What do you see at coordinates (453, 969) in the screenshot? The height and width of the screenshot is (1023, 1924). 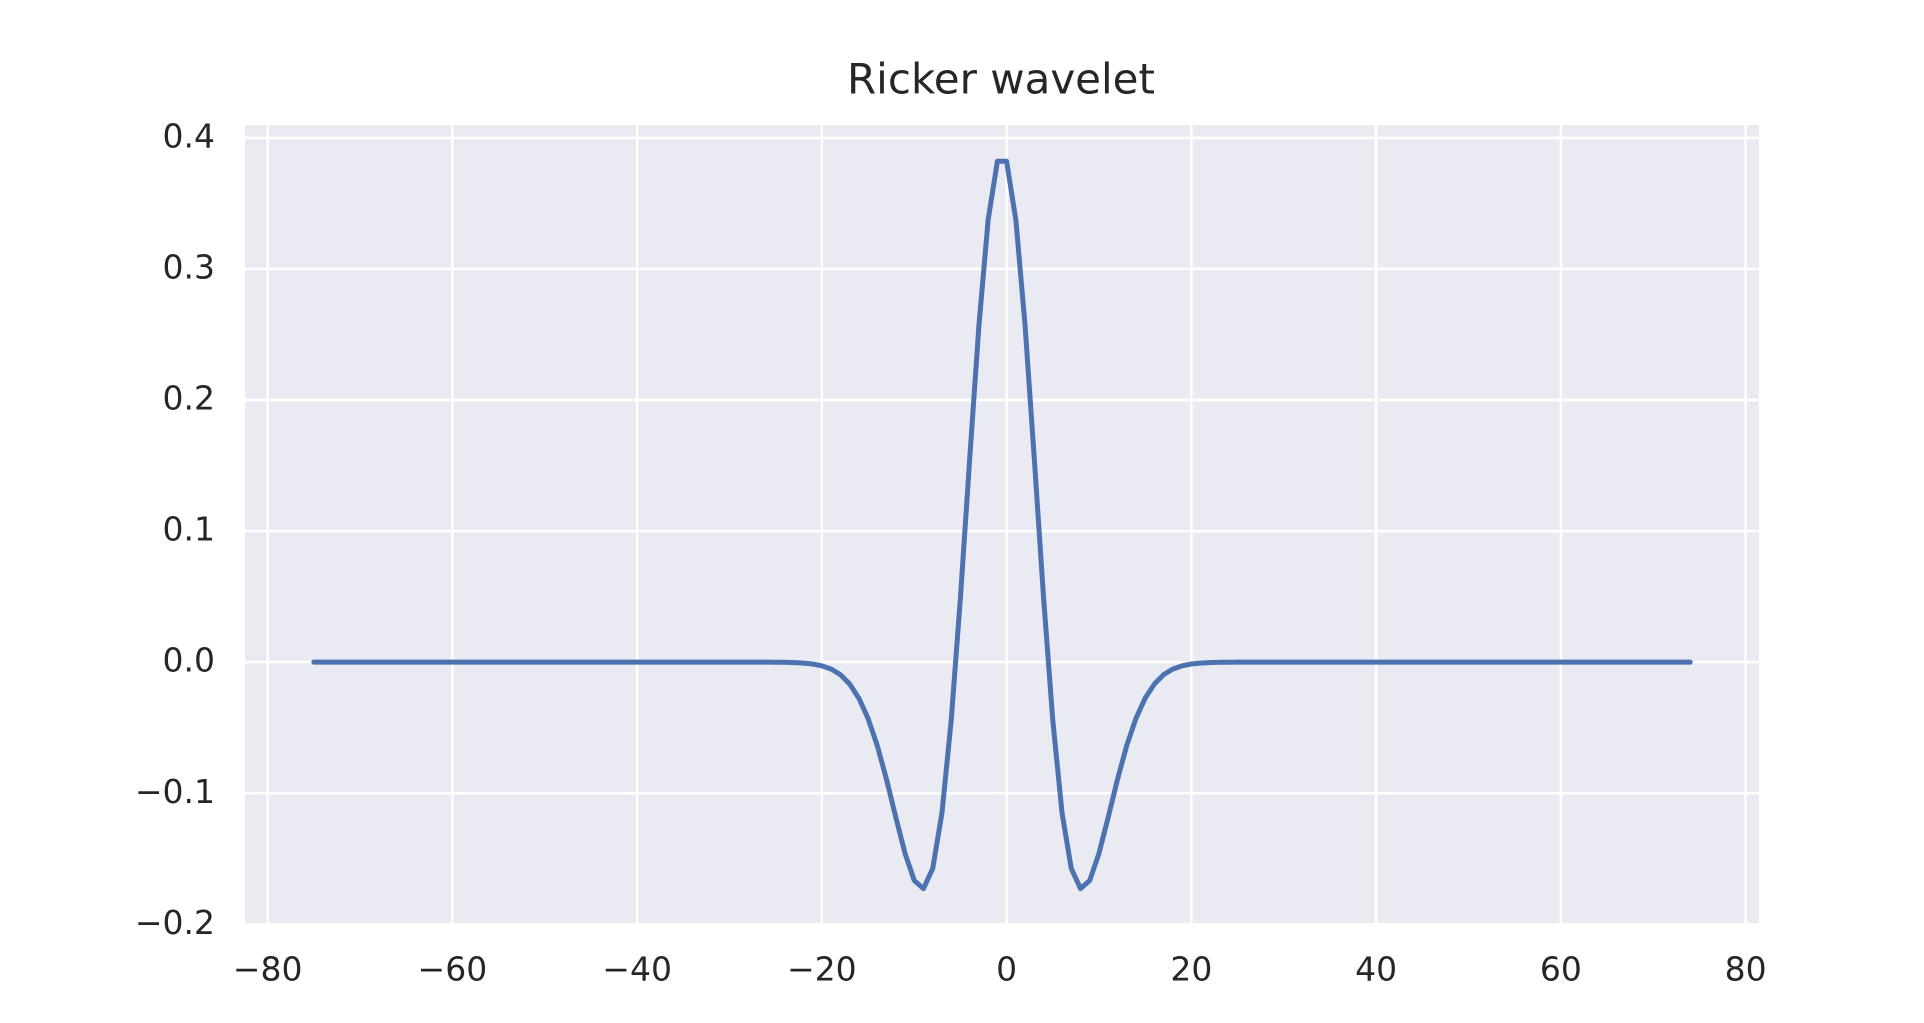 I see `x-tick-label: −60` at bounding box center [453, 969].